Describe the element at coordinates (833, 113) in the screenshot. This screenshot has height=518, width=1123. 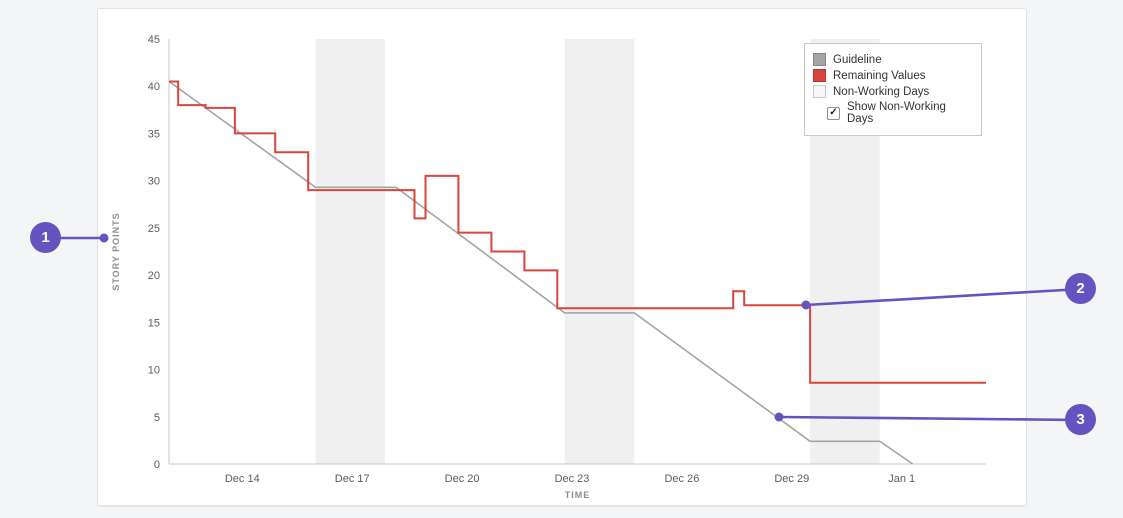
I see `show-nonworking-checkbox: ✓` at that location.